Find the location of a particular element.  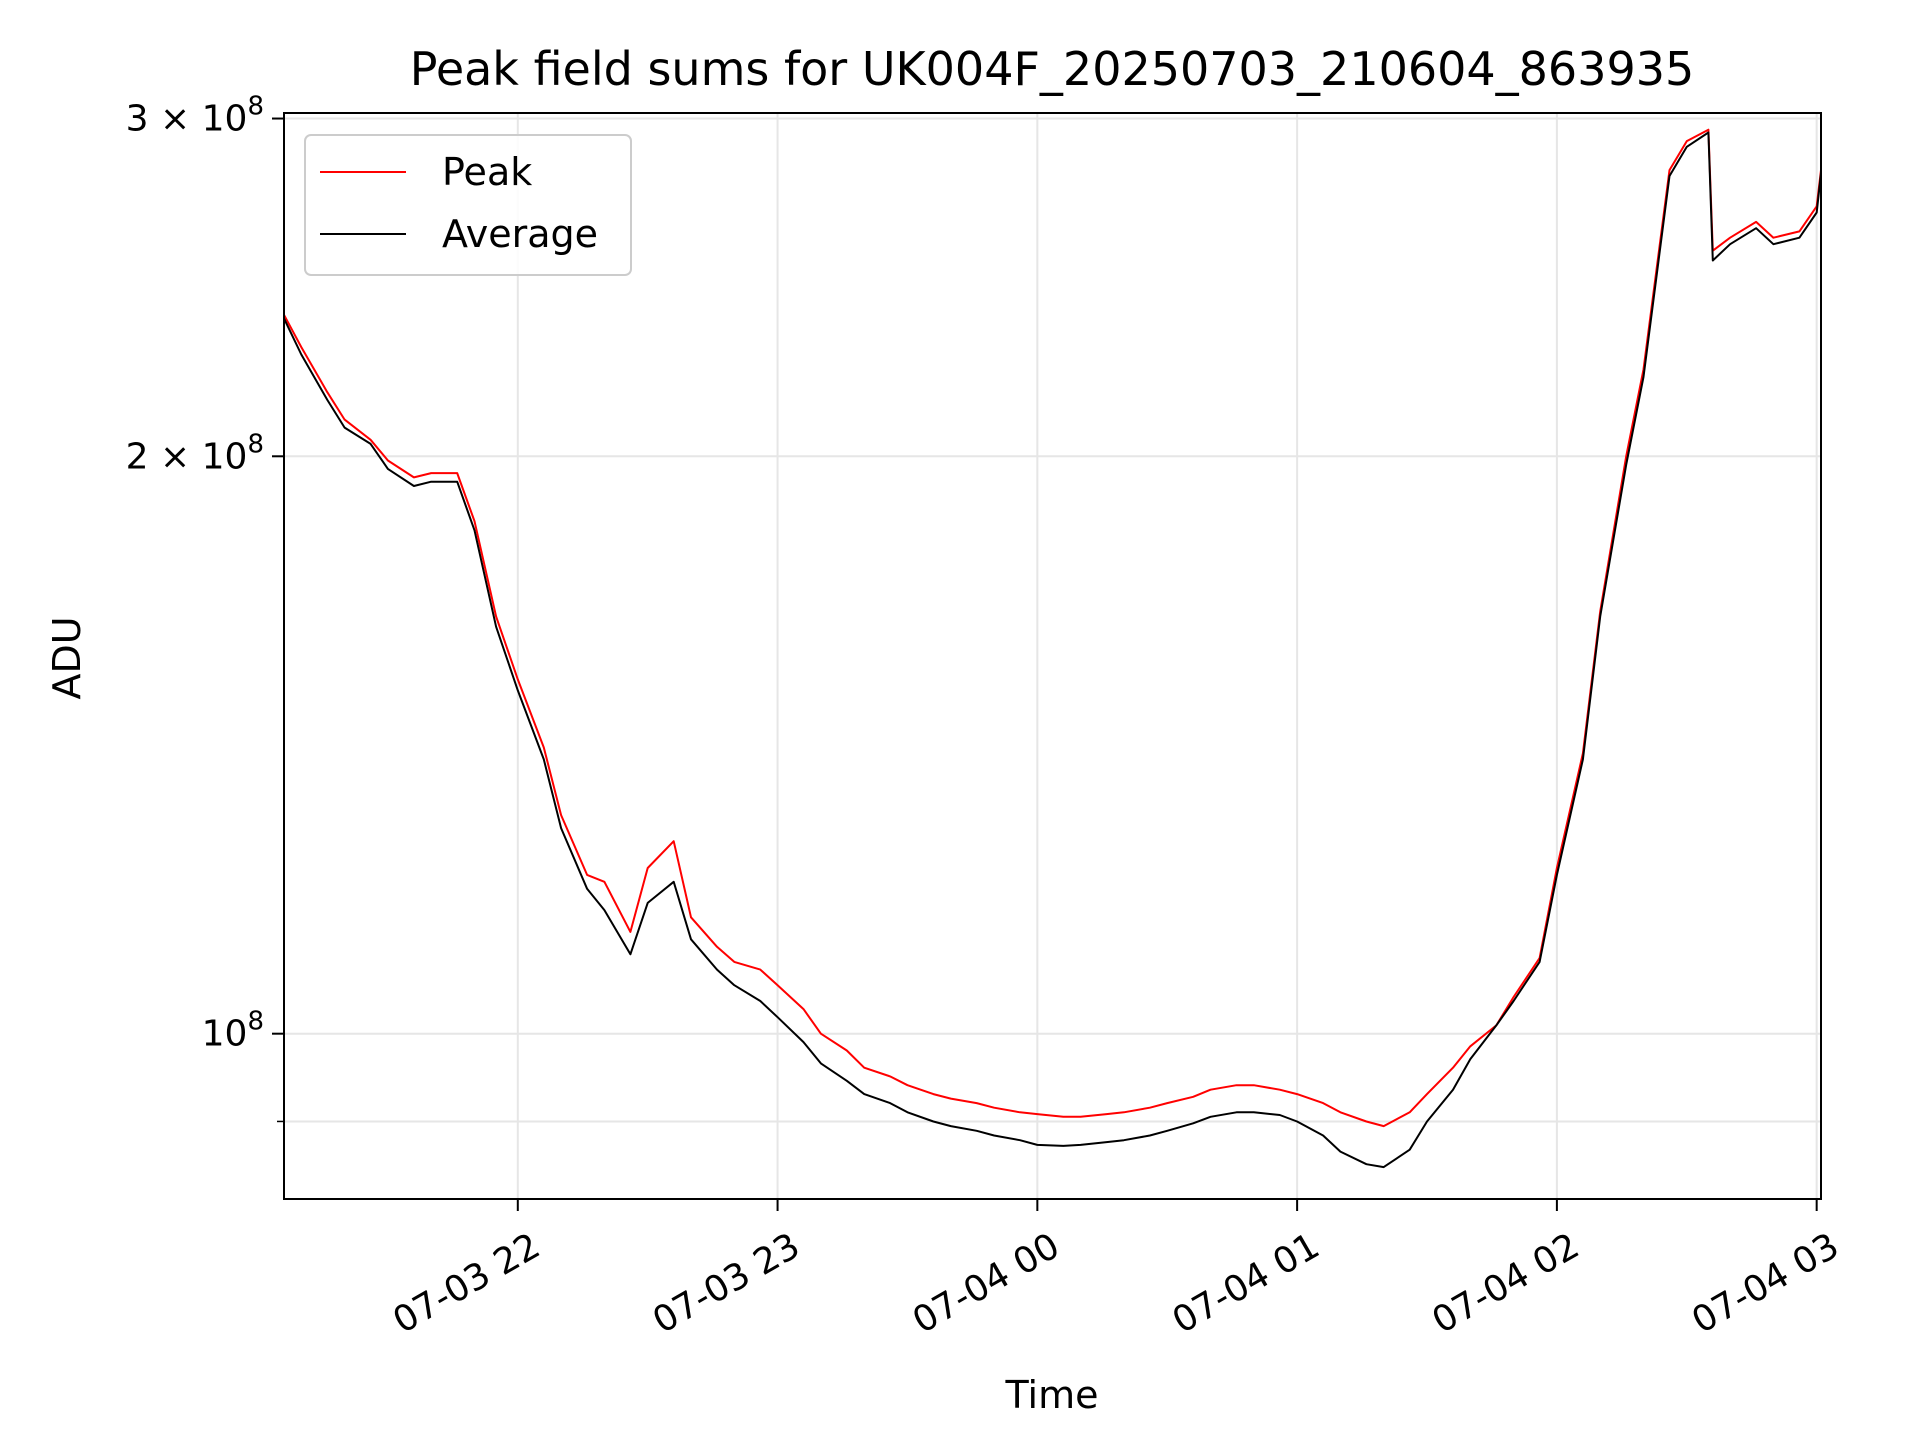

y-tick-mantissa: 2 is located at coordinates (143, 456).